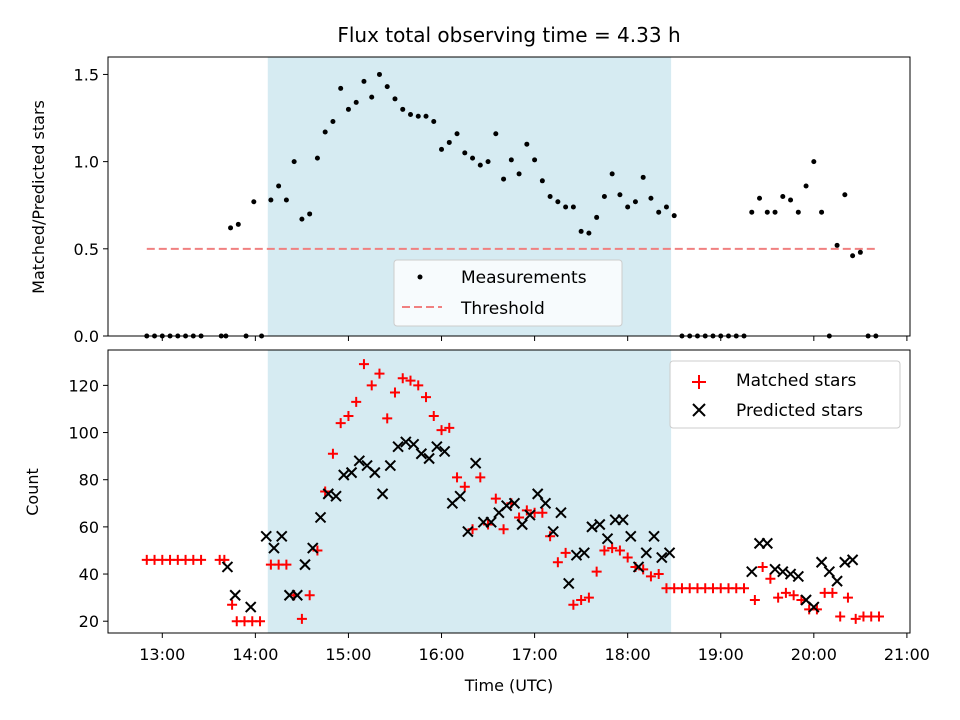 This screenshot has width=960, height=720. What do you see at coordinates (534, 338) in the screenshot?
I see `top-x-ticks` at bounding box center [534, 338].